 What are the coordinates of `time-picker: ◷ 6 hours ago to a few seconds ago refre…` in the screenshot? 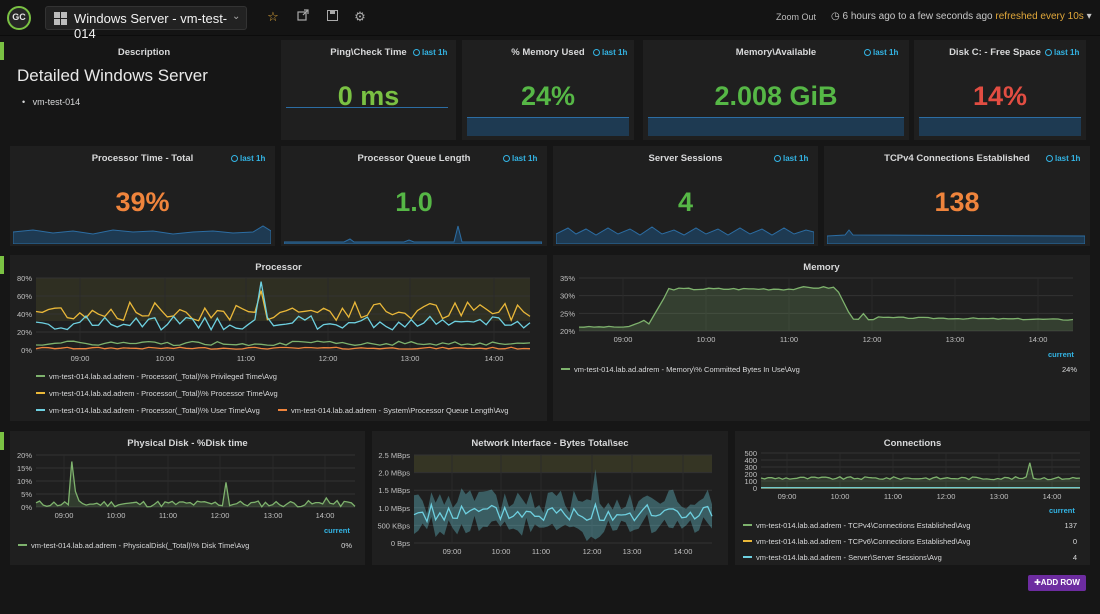 It's located at (961, 16).